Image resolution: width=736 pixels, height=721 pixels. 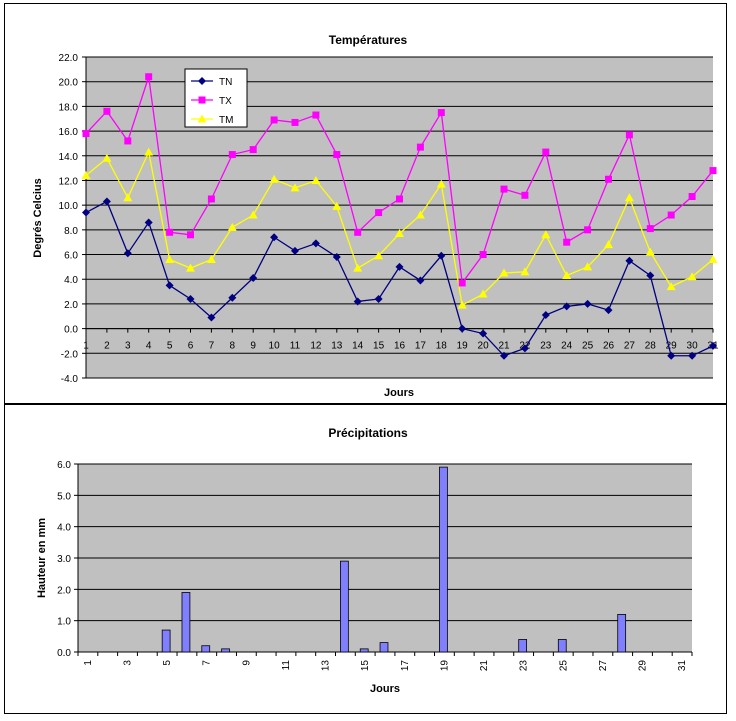 I want to click on temp-x-tick-label: 17, so click(x=421, y=346).